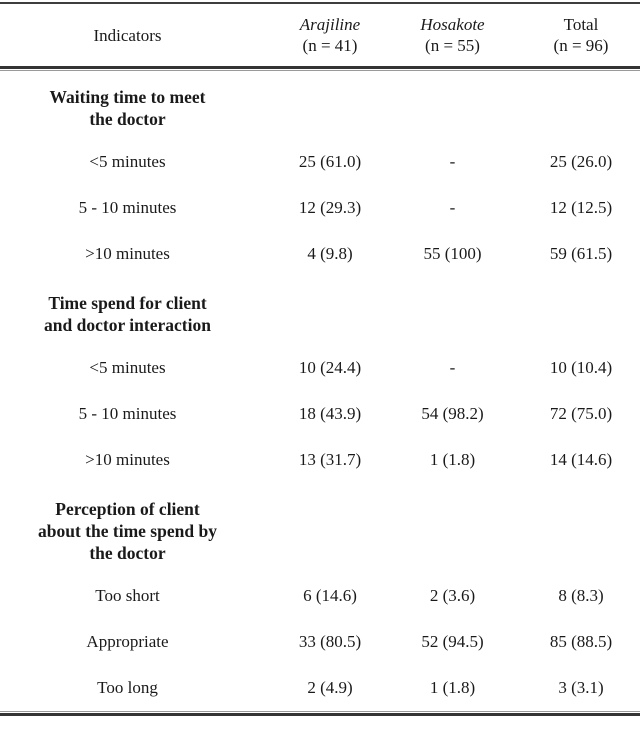  I want to click on row-label: Appropriate, so click(127, 641).